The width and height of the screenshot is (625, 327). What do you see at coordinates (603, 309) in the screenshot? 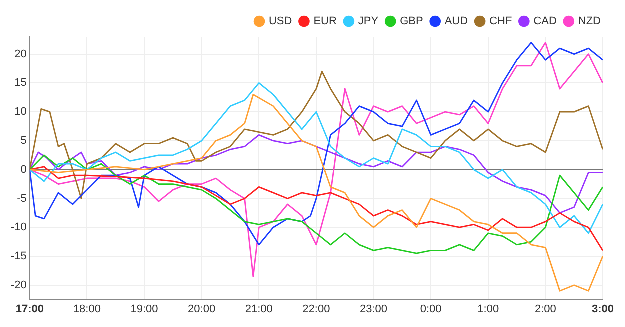
I see `x-tick-label: 3:00` at bounding box center [603, 309].